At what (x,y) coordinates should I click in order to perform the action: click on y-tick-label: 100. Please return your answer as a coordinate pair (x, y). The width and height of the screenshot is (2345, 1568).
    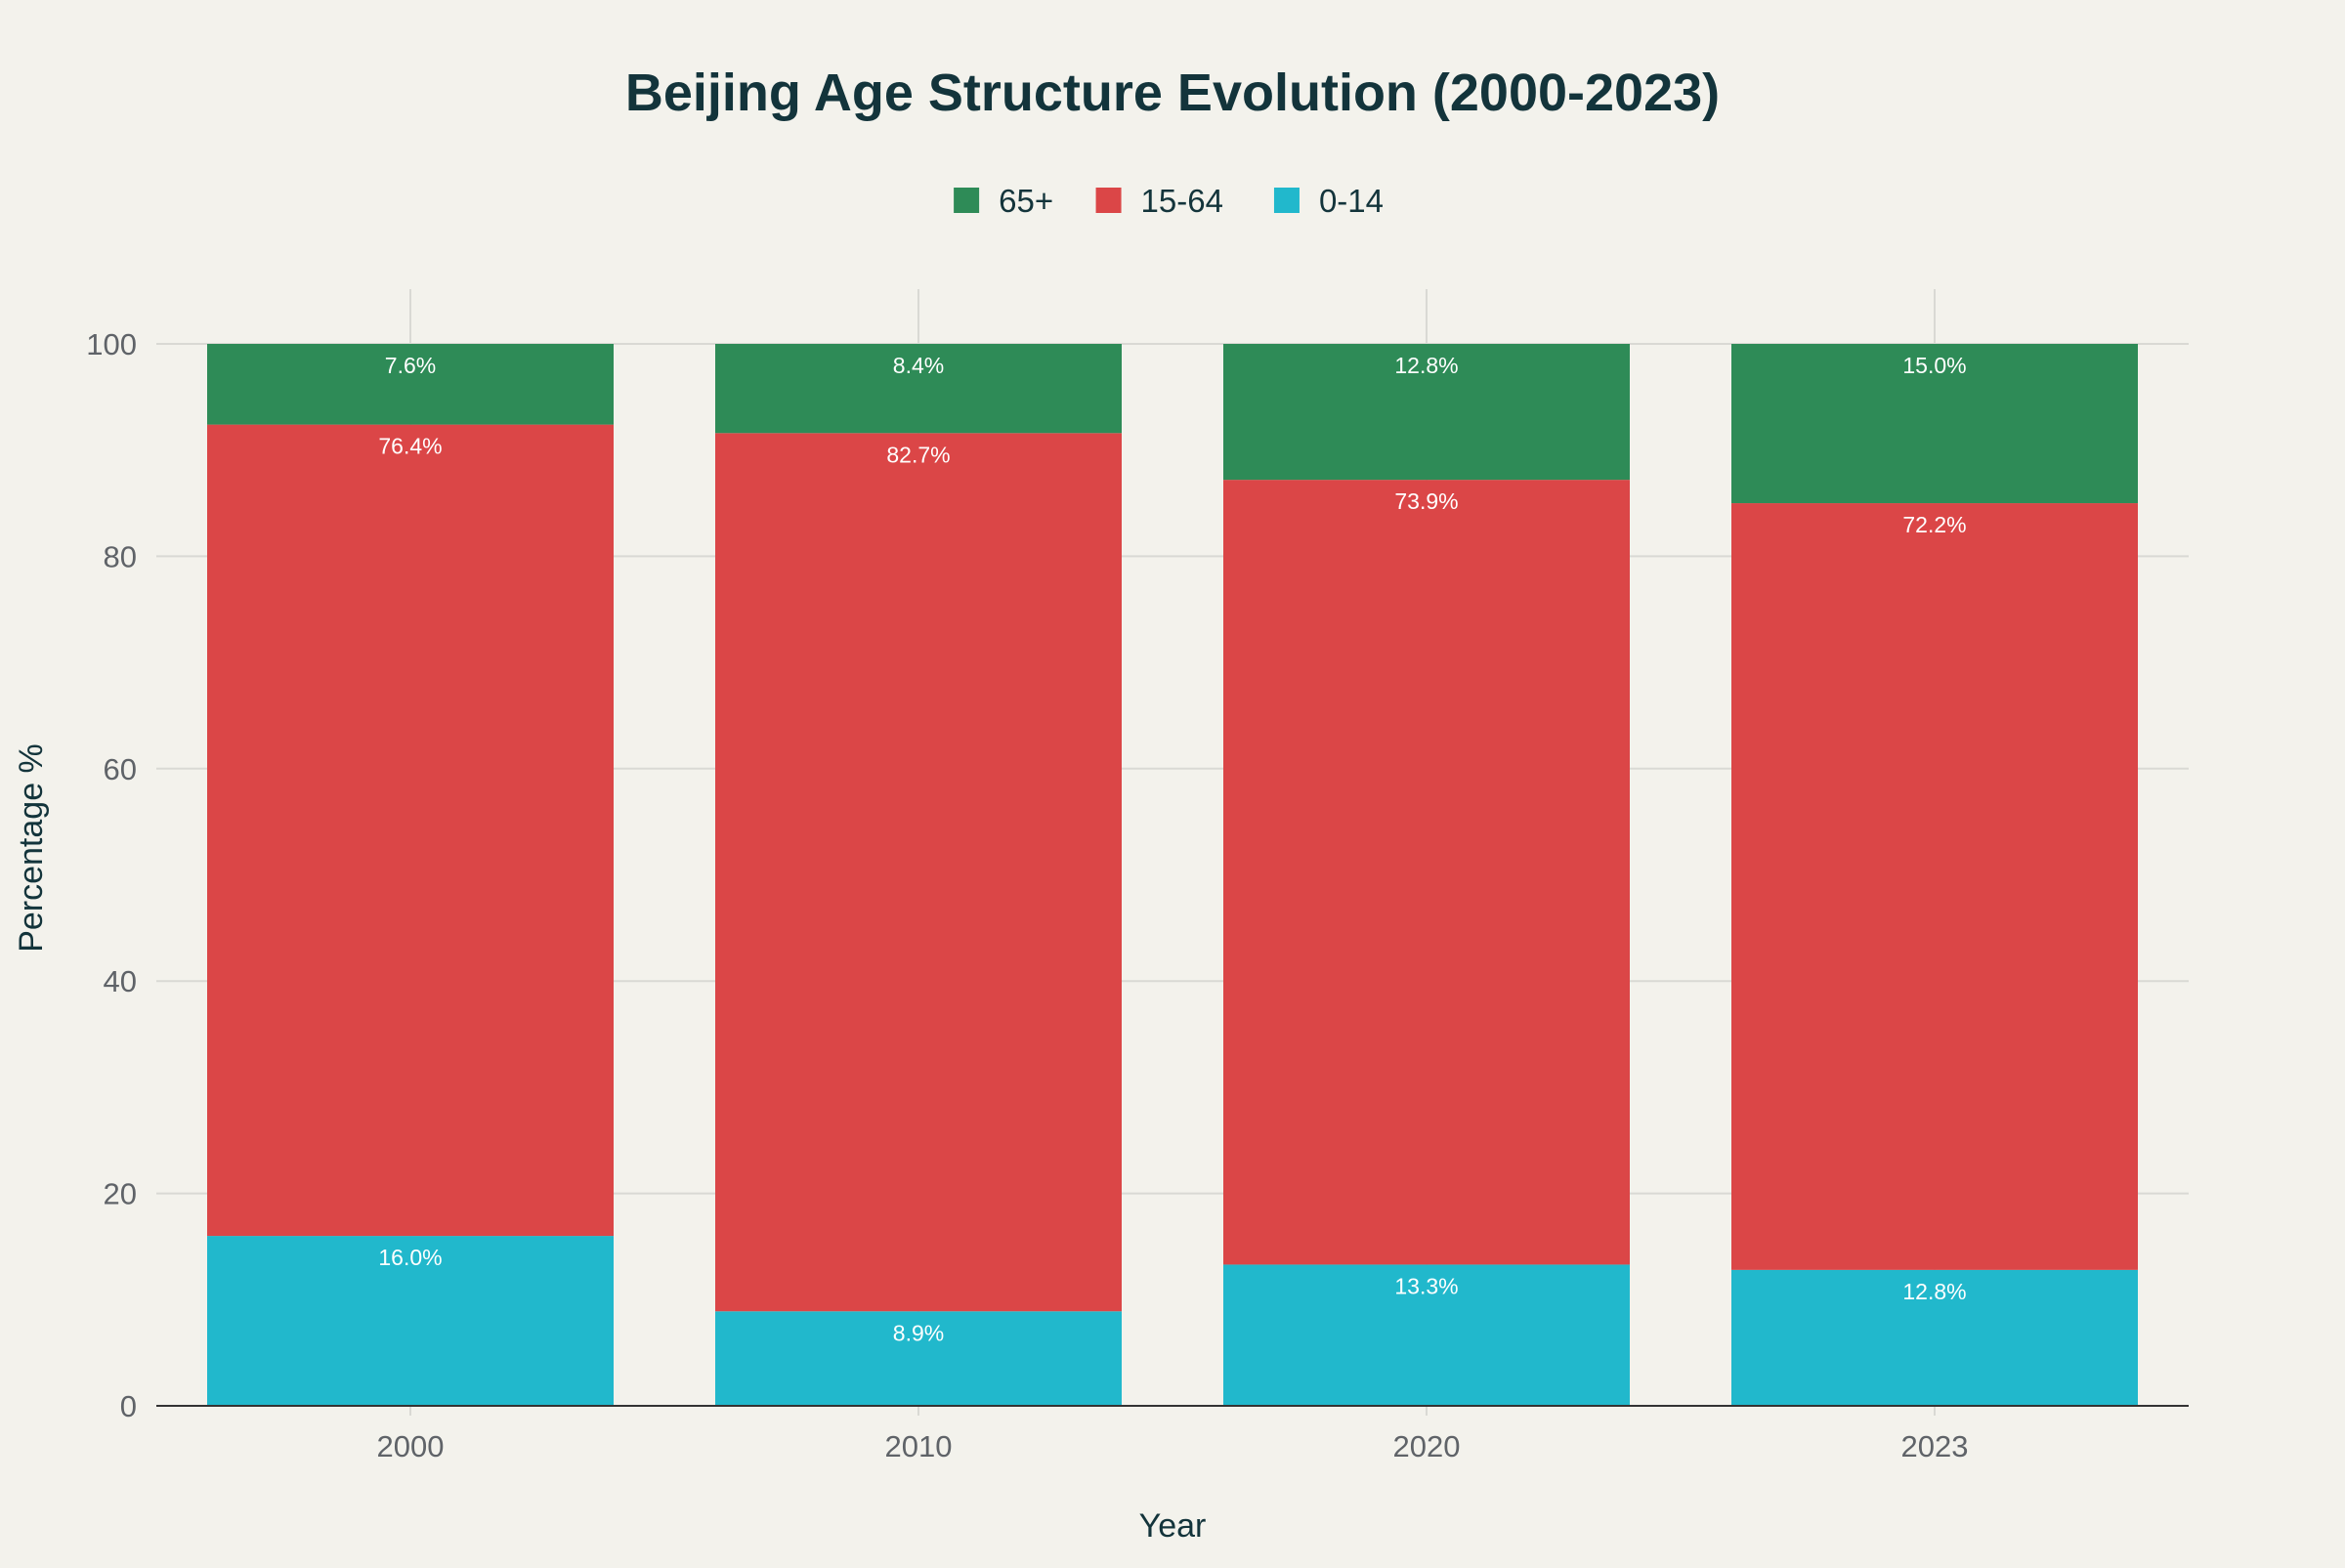
    Looking at the image, I should click on (111, 344).